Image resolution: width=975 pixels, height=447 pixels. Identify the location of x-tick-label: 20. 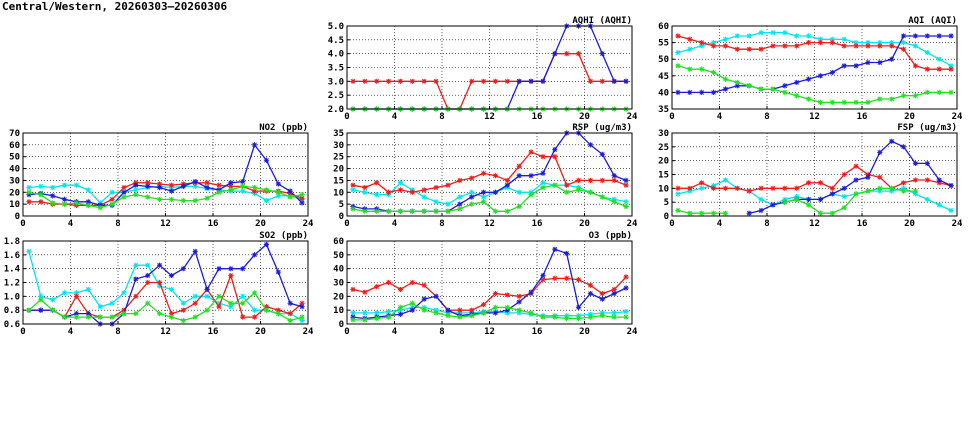
(584, 117).